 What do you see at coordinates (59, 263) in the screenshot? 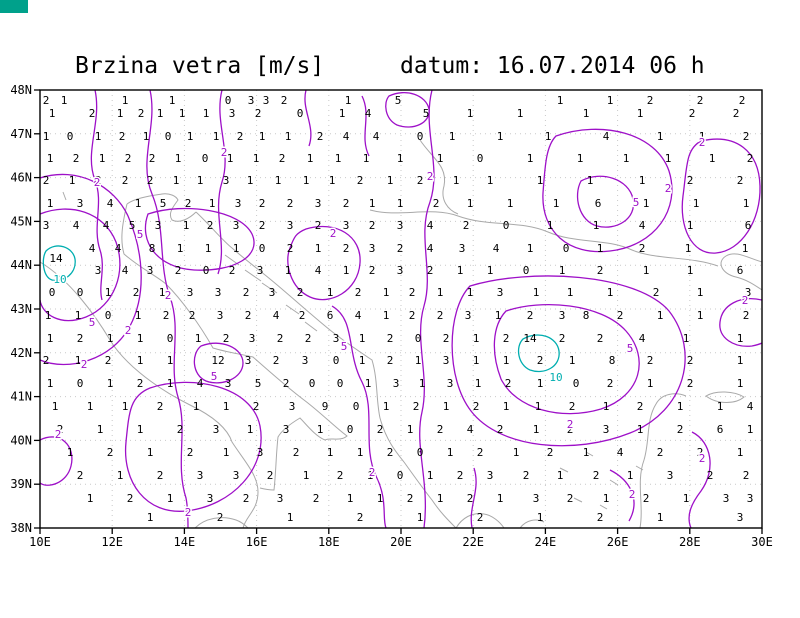
I see `contour-line-high` at bounding box center [59, 263].